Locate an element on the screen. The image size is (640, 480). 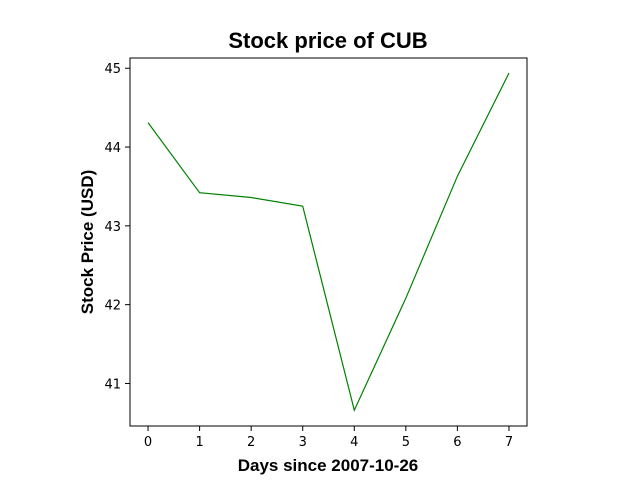
y-tick-label: 44 is located at coordinates (112, 148).